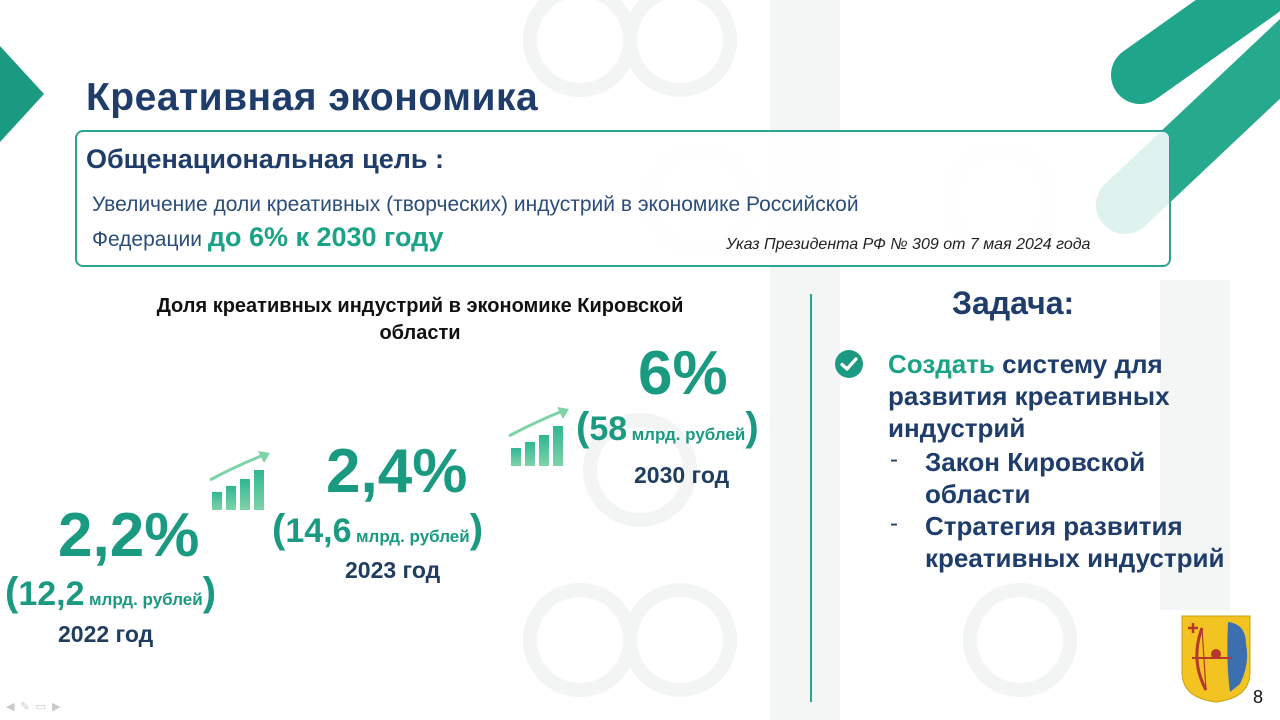 This screenshot has height=720, width=1280. What do you see at coordinates (894, 523) in the screenshot?
I see `task-item-2-dash: -` at bounding box center [894, 523].